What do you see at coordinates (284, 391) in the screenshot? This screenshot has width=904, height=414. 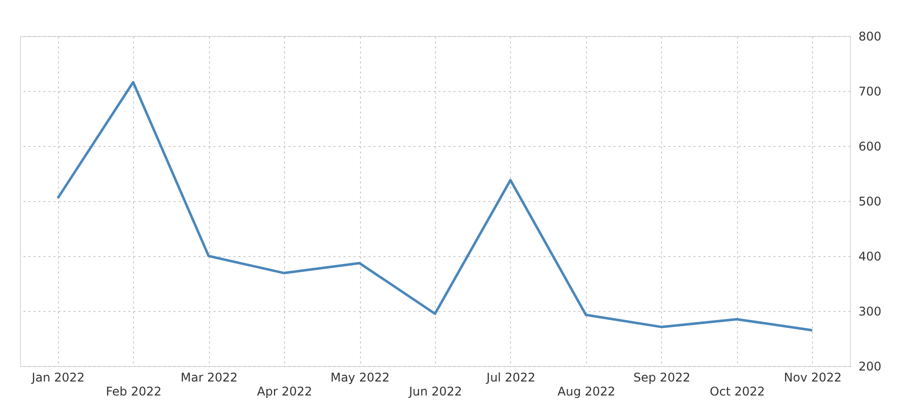 I see `x-tick-label: Apr 2022` at bounding box center [284, 391].